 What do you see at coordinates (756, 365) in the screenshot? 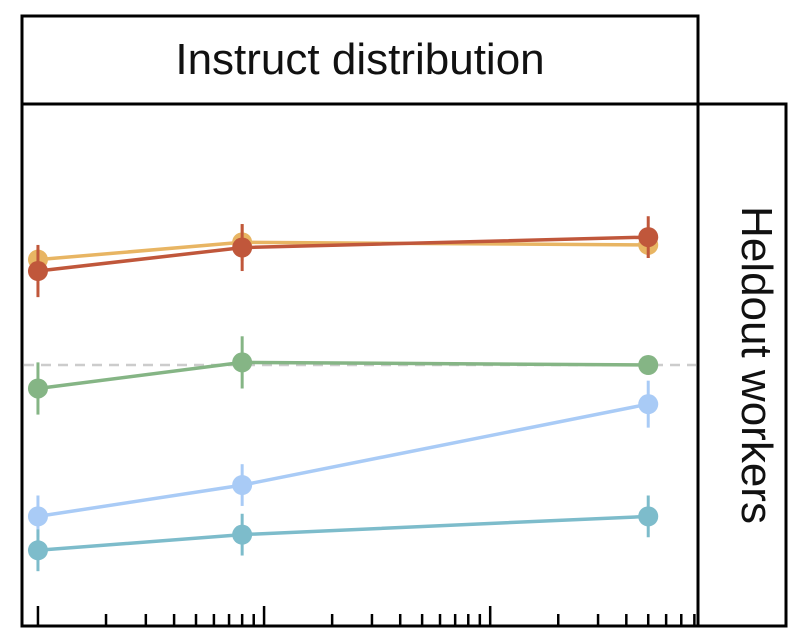
I see `facet-label: Heldout workers` at bounding box center [756, 365].